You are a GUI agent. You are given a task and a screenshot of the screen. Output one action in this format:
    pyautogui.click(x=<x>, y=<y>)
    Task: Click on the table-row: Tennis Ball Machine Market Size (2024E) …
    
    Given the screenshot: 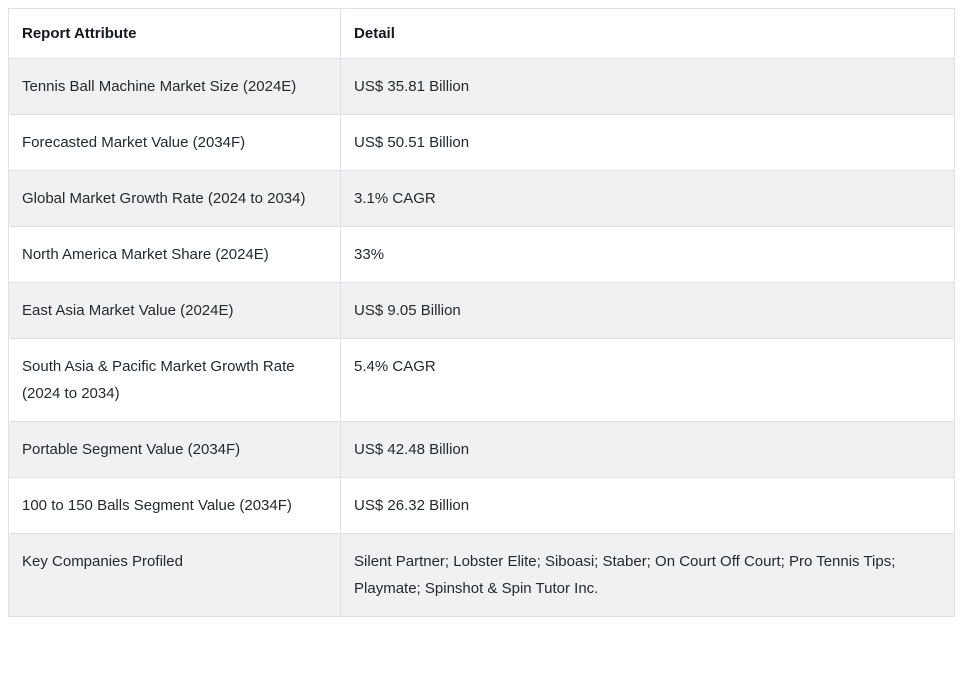 What is the action you would take?
    pyautogui.click(x=481, y=86)
    